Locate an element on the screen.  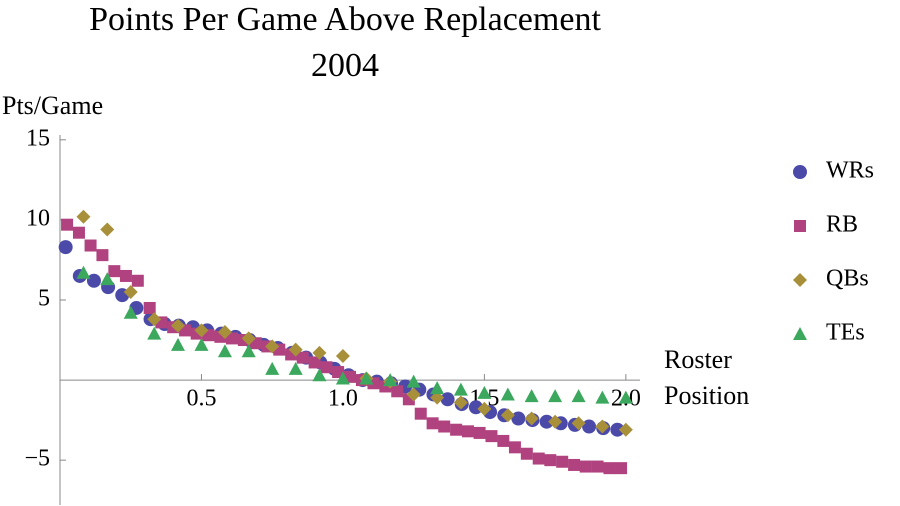
y-tick-label: −5 is located at coordinates (37, 459).